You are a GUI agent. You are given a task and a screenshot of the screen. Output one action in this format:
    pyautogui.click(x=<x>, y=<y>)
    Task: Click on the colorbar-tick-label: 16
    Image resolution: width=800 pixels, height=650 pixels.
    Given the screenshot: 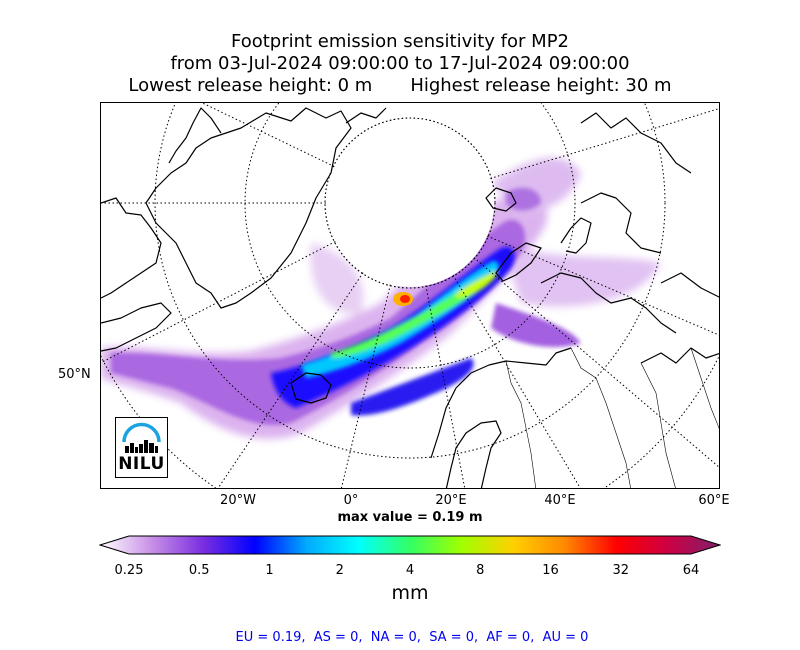 What is the action you would take?
    pyautogui.click(x=550, y=570)
    